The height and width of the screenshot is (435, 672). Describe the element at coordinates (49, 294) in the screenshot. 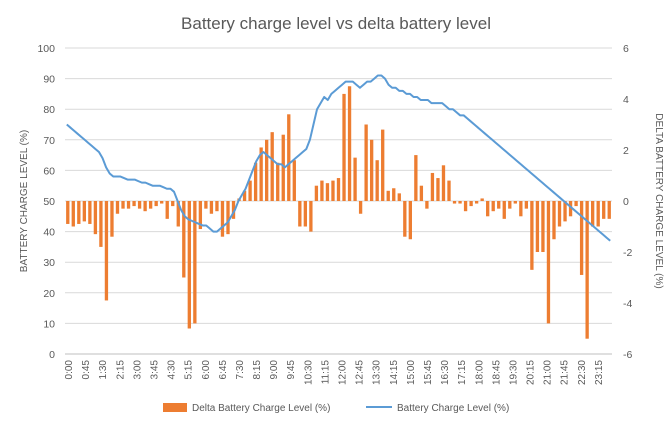

I see `y-left-tick-label: 20` at that location.